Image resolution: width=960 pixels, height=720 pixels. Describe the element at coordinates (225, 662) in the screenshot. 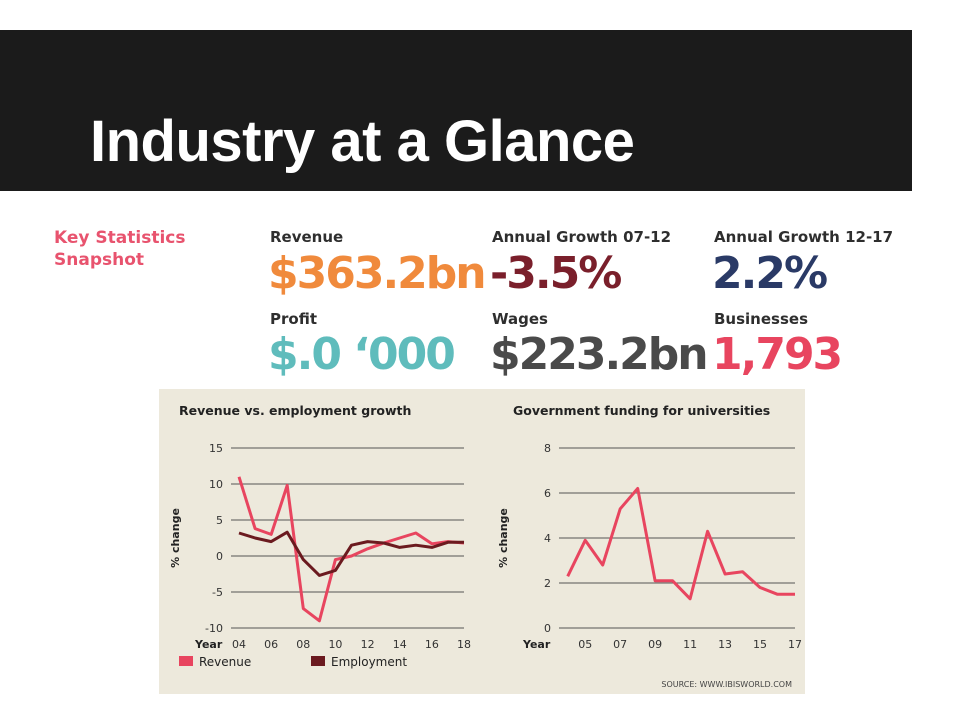

I see `legend-revenue-label: Revenue` at that location.